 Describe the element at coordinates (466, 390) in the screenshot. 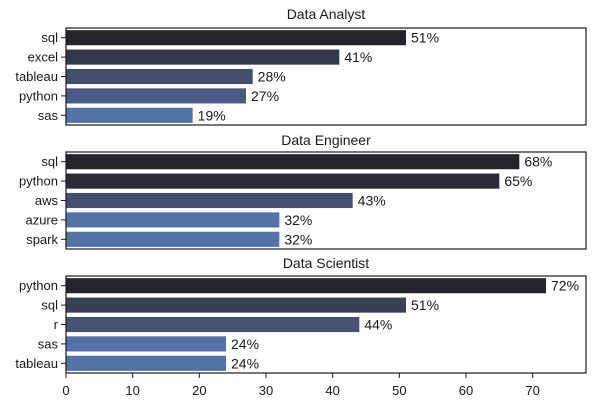

I see `x-tick-label: 60` at that location.